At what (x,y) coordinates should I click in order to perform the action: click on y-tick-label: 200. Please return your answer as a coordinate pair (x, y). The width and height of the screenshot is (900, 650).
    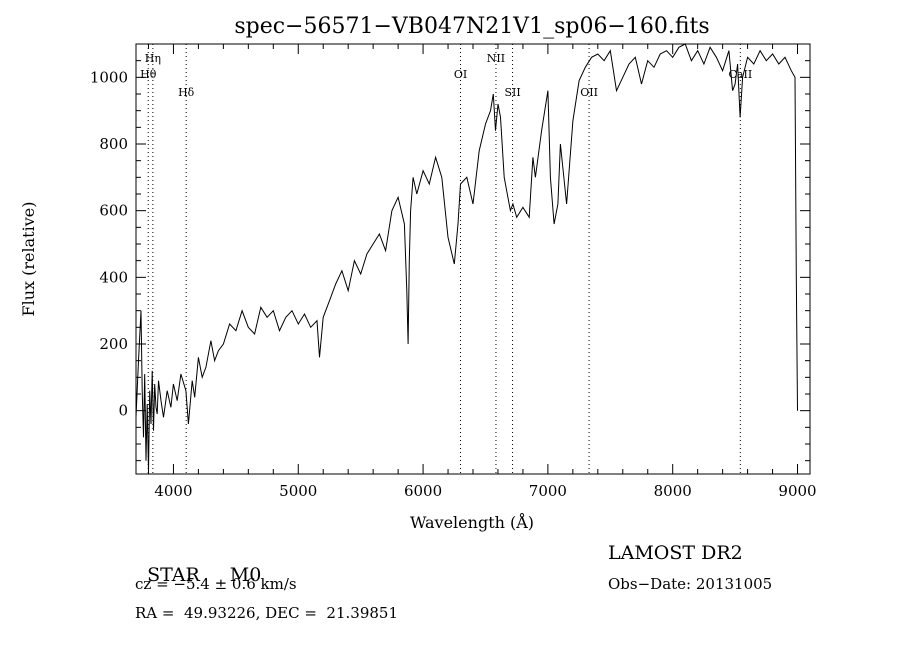
    Looking at the image, I should click on (113, 344).